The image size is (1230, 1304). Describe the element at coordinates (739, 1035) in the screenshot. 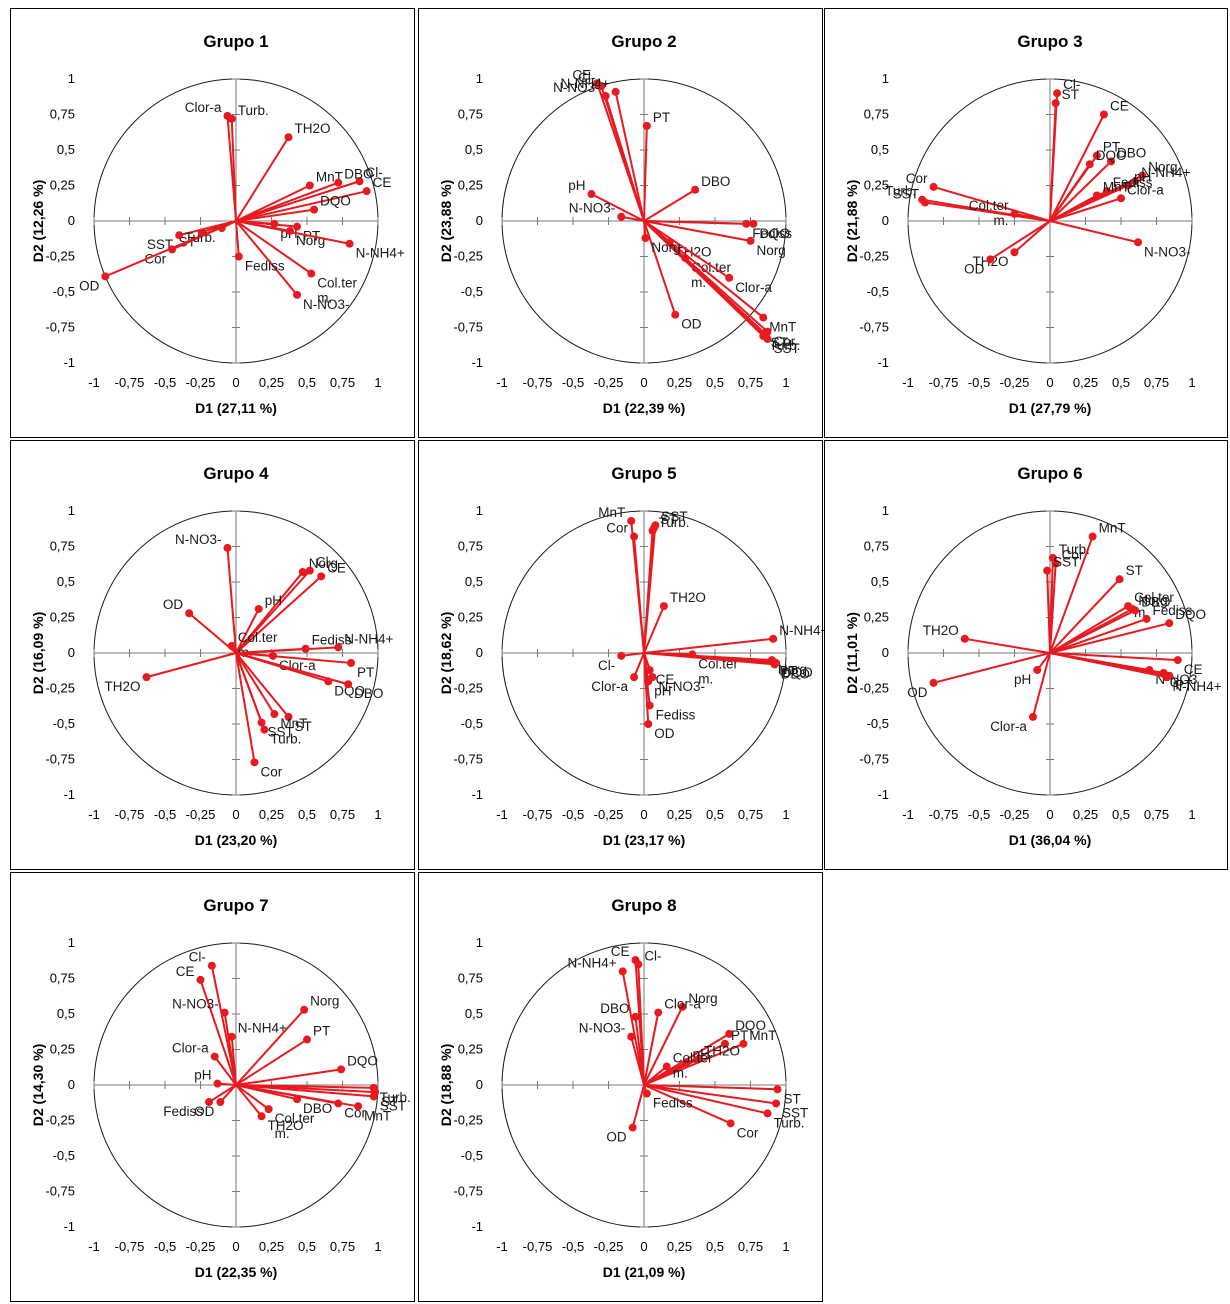

I see `variable-label: PT` at that location.